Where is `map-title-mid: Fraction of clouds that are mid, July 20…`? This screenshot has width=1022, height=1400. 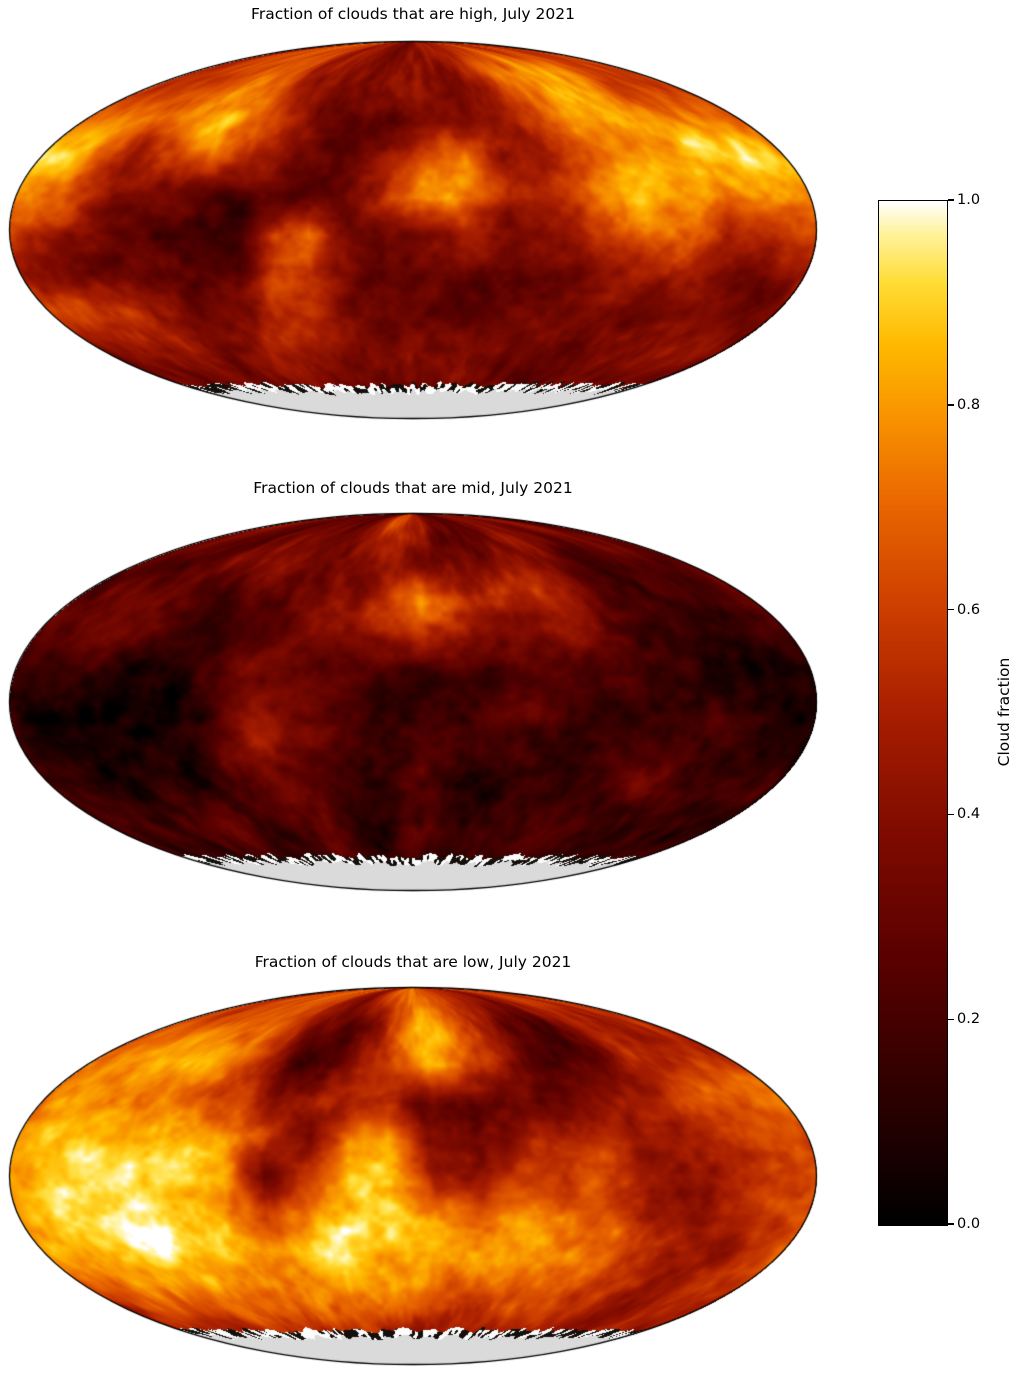
map-title-mid: Fraction of clouds that are mid, July 20… is located at coordinates (413, 488).